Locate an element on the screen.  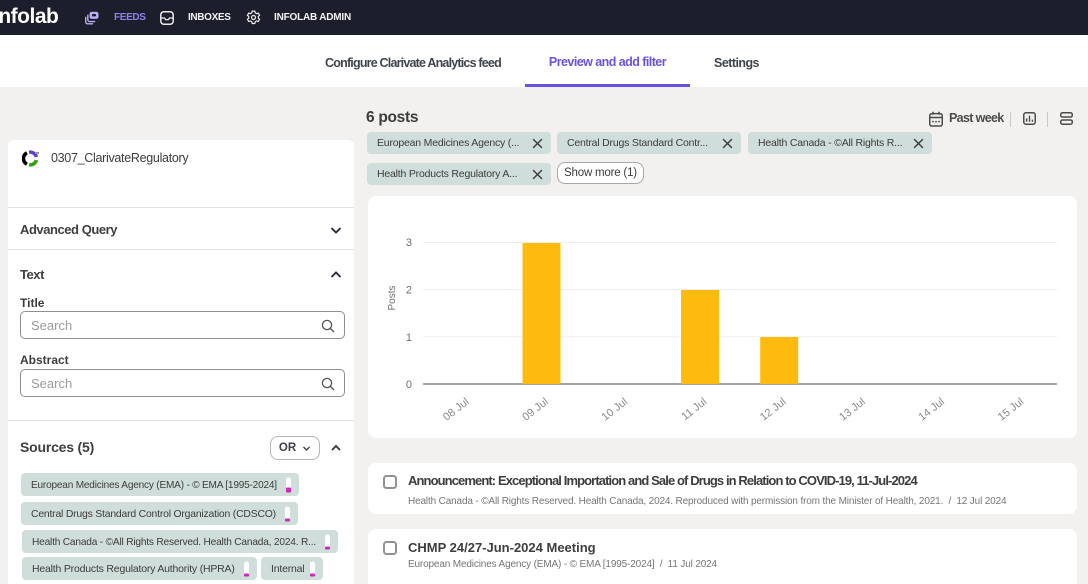
svg-text: 11 Jul is located at coordinates (694, 409).